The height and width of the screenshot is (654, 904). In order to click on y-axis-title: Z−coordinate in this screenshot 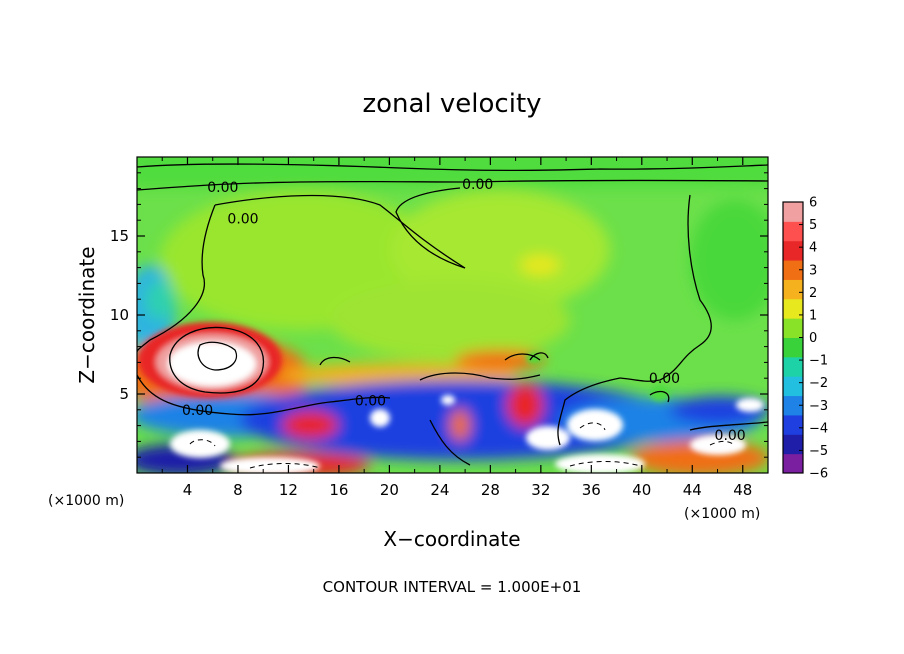, I will do `click(87, 314)`.